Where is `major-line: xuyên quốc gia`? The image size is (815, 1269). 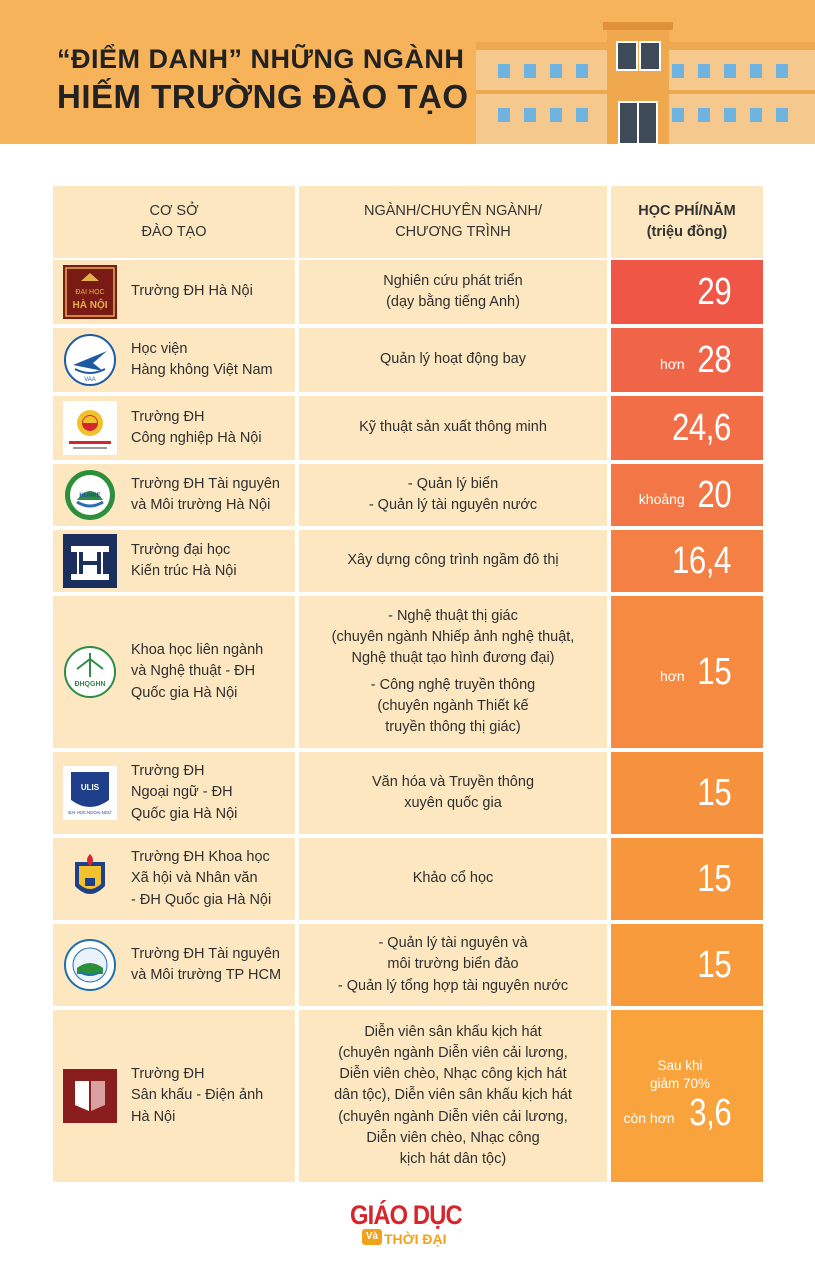
major-line: xuyên quốc gia is located at coordinates (453, 803).